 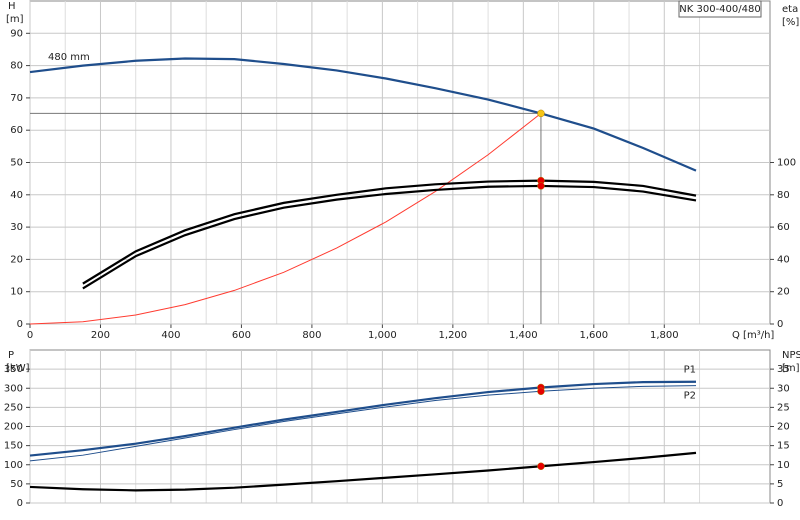 I want to click on x-tick-label: 1,800, so click(x=664, y=335).